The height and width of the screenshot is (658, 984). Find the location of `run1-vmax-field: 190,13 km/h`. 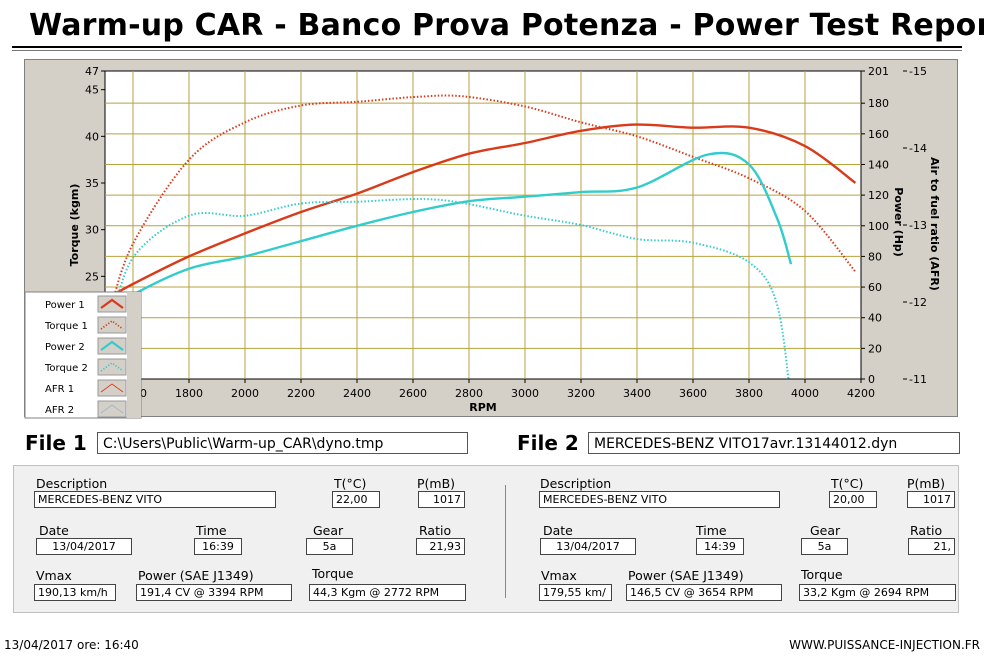

run1-vmax-field: 190,13 km/h is located at coordinates (75, 592).